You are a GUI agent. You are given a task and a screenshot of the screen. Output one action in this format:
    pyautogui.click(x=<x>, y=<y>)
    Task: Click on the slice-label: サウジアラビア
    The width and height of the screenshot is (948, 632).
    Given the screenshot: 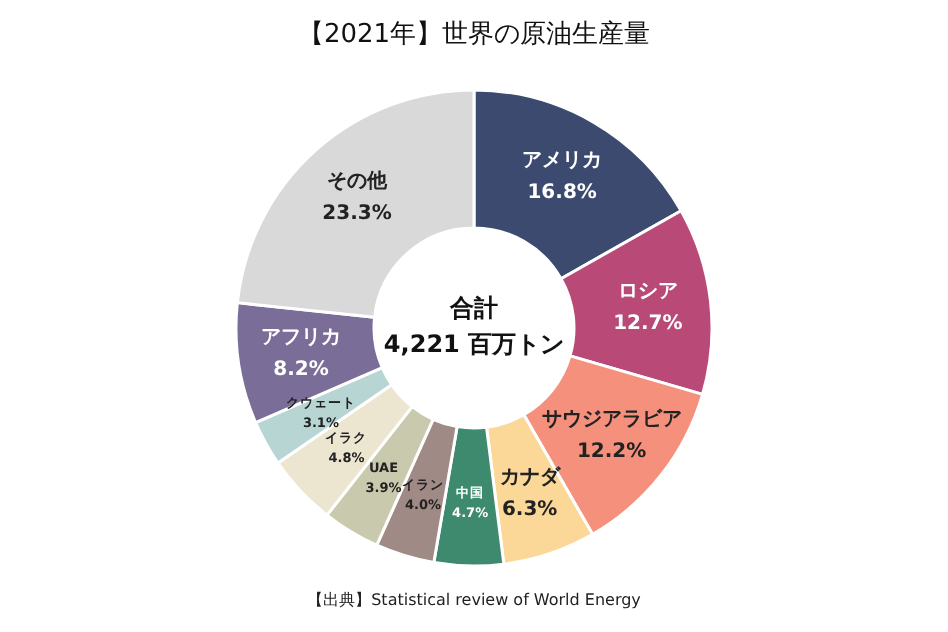 What is the action you would take?
    pyautogui.click(x=611, y=419)
    